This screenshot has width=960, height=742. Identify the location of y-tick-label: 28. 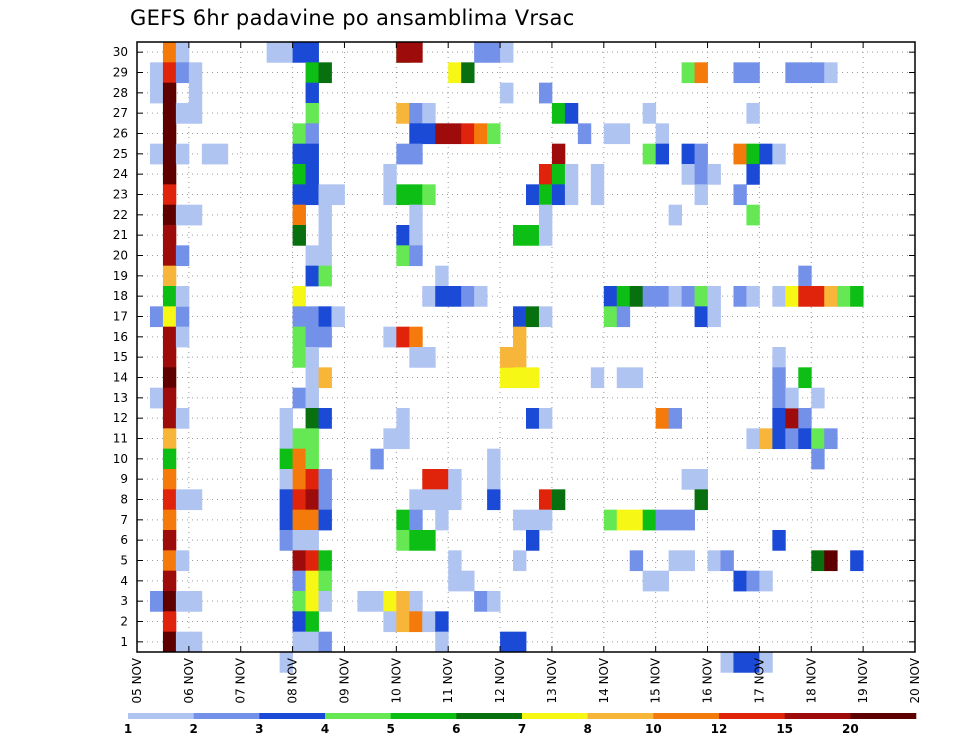
(120, 93).